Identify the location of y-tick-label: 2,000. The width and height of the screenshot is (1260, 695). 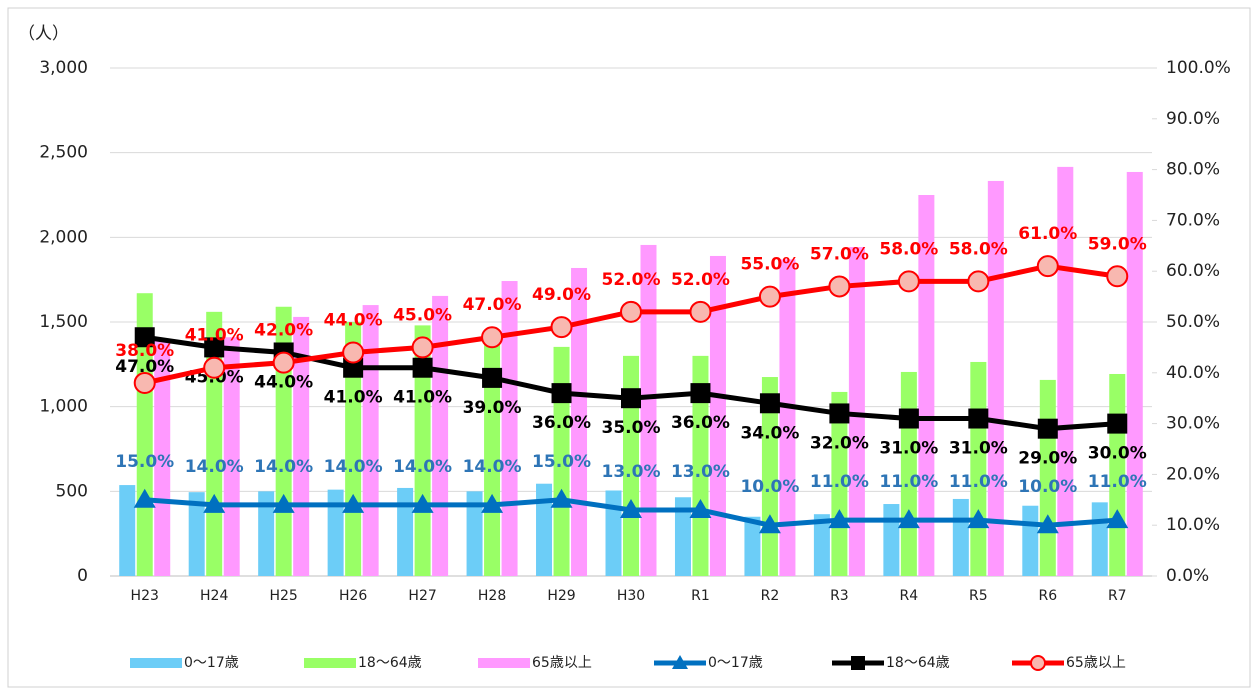
(63, 237).